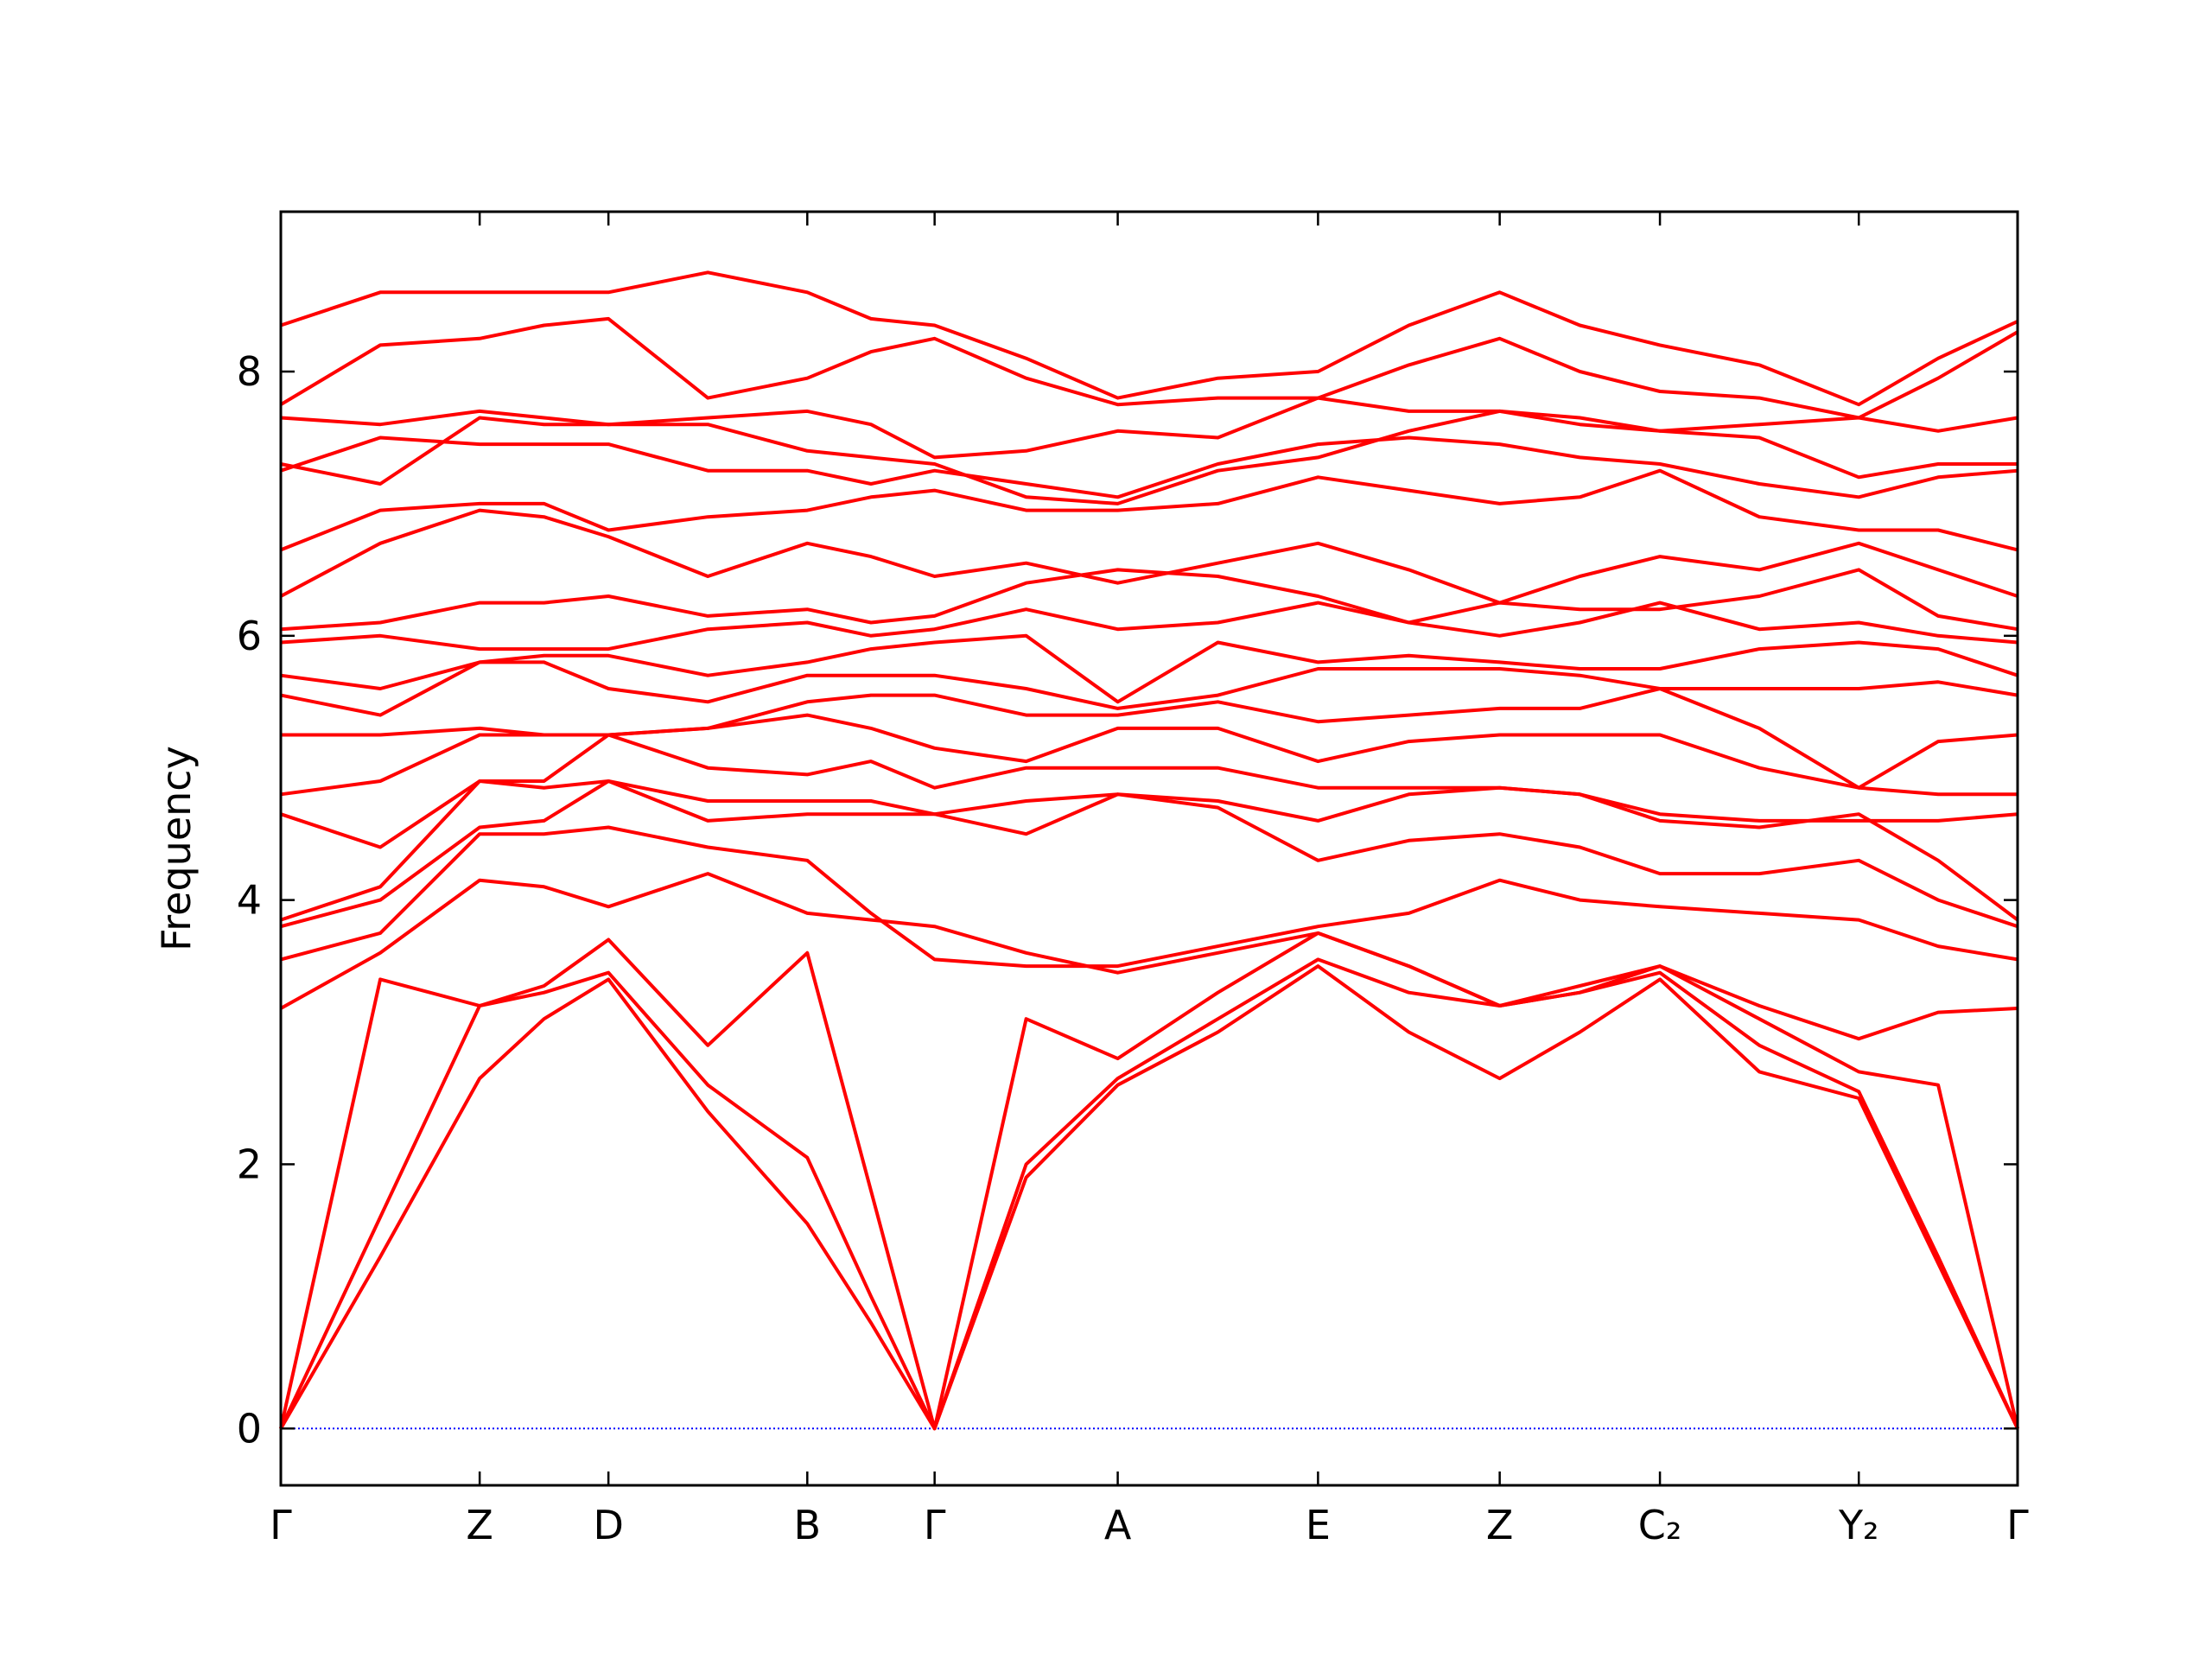 The width and height of the screenshot is (2212, 1659). I want to click on y-tick-label: 6, so click(249, 636).